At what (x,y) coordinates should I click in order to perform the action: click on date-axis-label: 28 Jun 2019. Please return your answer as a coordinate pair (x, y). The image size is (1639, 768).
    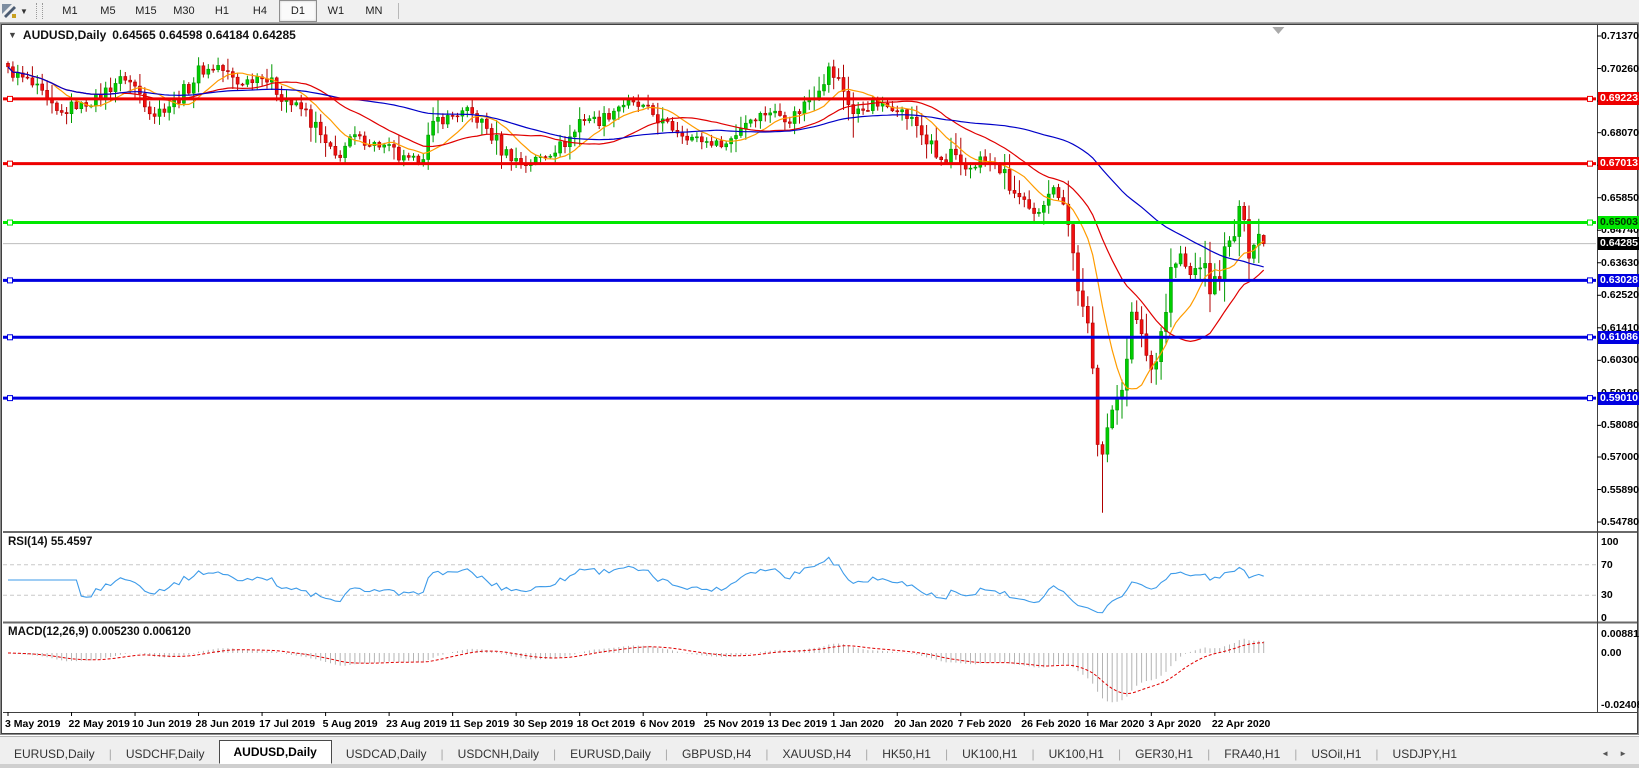
    Looking at the image, I should click on (225, 724).